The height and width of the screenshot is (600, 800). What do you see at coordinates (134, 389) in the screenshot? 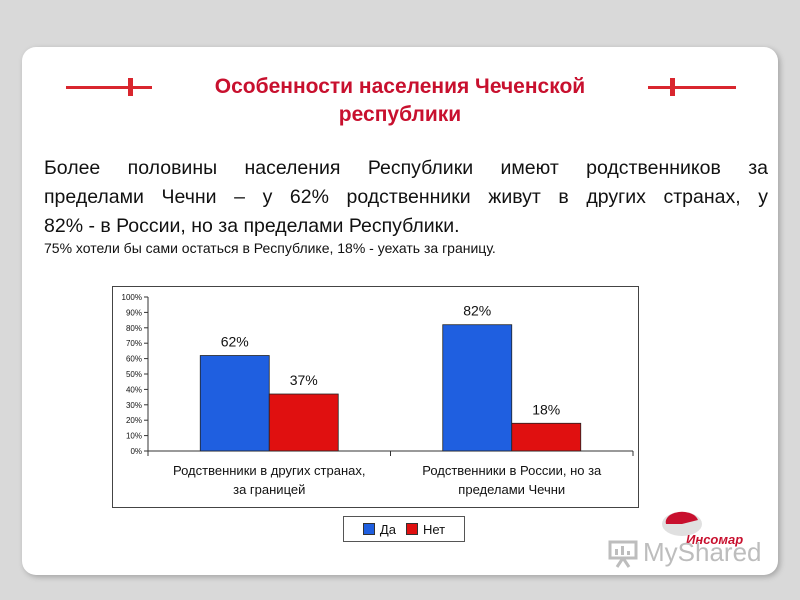
I see `y-tick-label: 40%` at bounding box center [134, 389].